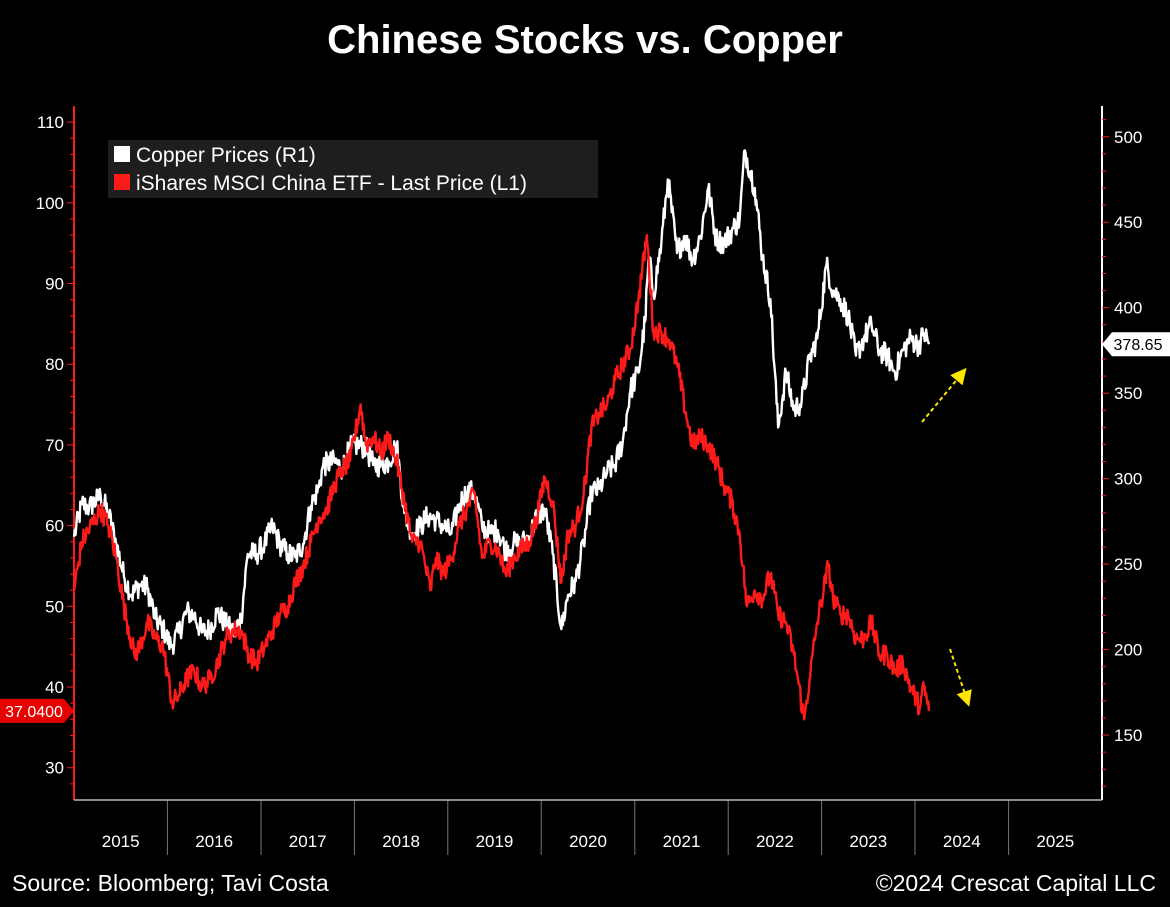 This screenshot has width=1170, height=907. I want to click on right-axis-ticks: 150 200 250 300 350 400 450 500, so click(1122, 453).